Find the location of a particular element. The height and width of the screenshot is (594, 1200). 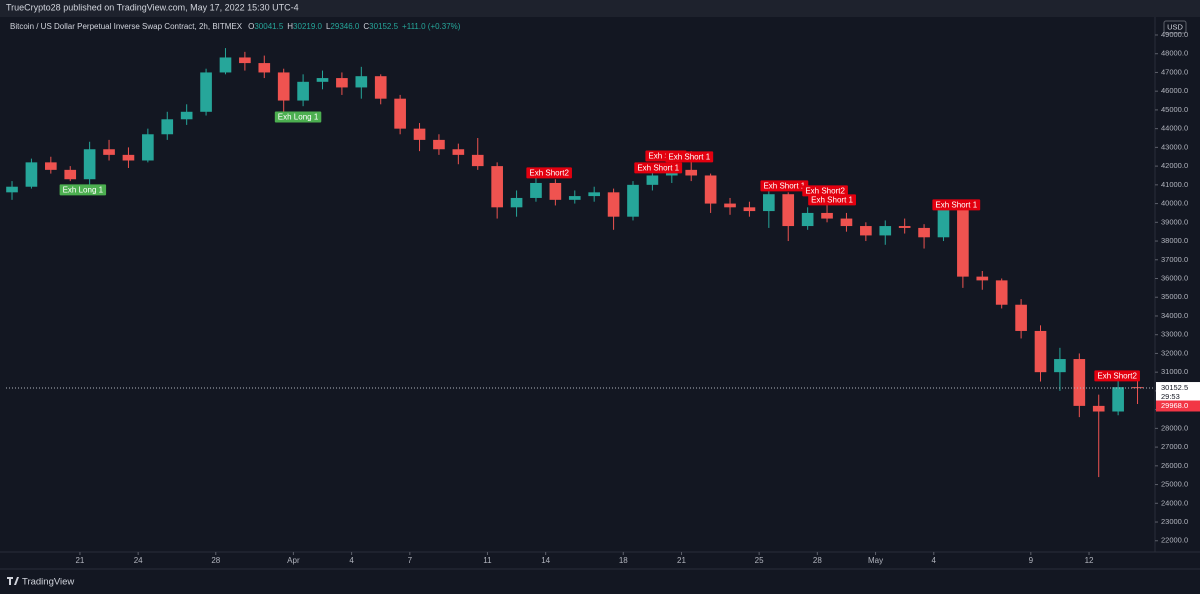

x-tick-label: 21 is located at coordinates (681, 560).